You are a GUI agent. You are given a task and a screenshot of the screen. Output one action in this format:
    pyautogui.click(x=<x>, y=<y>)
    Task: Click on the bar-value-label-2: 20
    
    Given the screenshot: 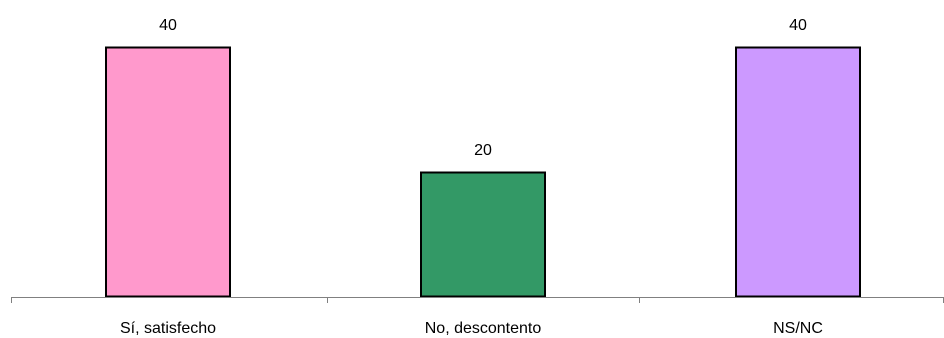 What is the action you would take?
    pyautogui.click(x=483, y=150)
    